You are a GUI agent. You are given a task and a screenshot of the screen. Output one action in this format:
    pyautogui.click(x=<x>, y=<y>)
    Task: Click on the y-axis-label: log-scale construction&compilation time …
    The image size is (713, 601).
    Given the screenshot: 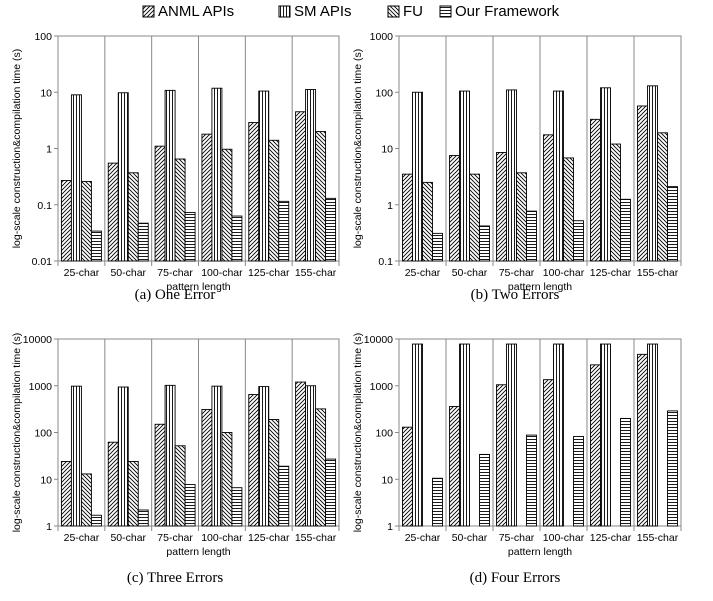 What is the action you would take?
    pyautogui.click(x=358, y=433)
    